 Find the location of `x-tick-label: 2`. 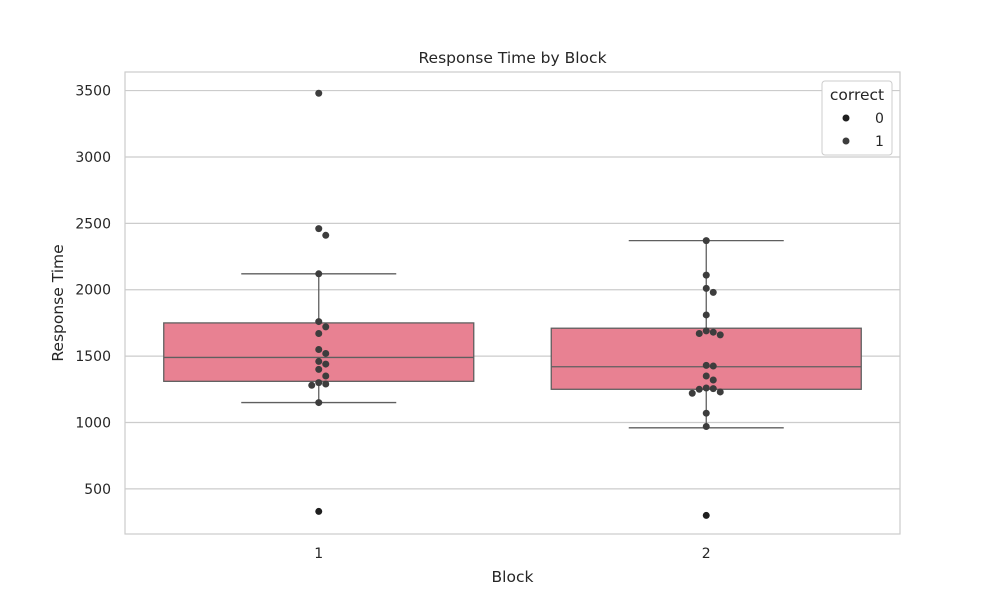

x-tick-label: 2 is located at coordinates (706, 554).